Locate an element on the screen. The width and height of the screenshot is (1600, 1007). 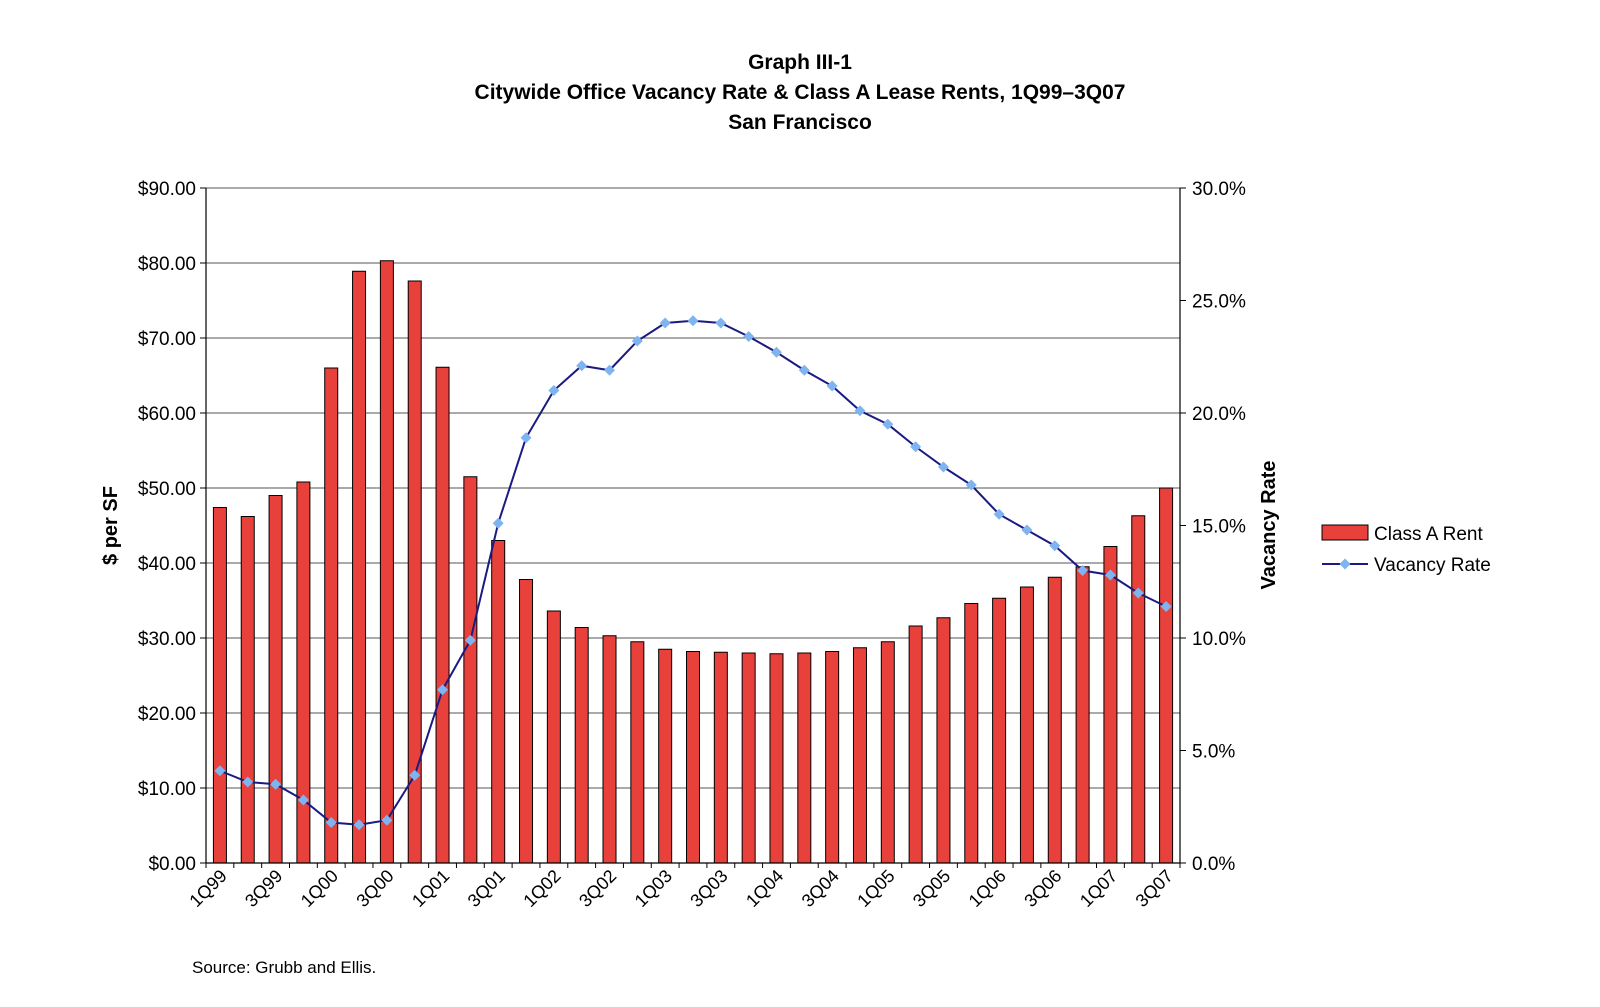
legend-label-class-a-rent: Class A Rent is located at coordinates (1428, 534).